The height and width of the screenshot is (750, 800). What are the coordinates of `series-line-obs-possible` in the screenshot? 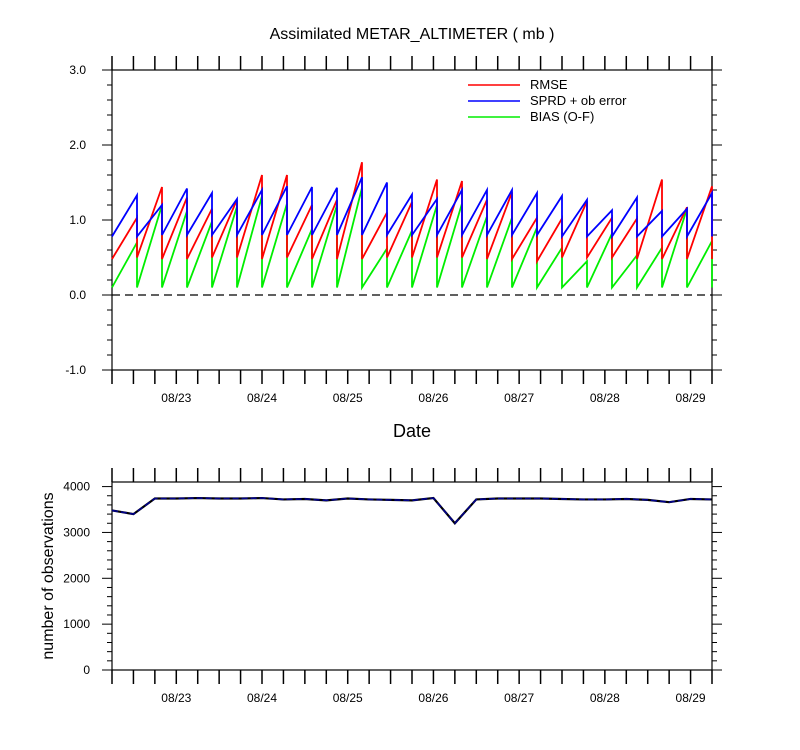 It's located at (412, 510).